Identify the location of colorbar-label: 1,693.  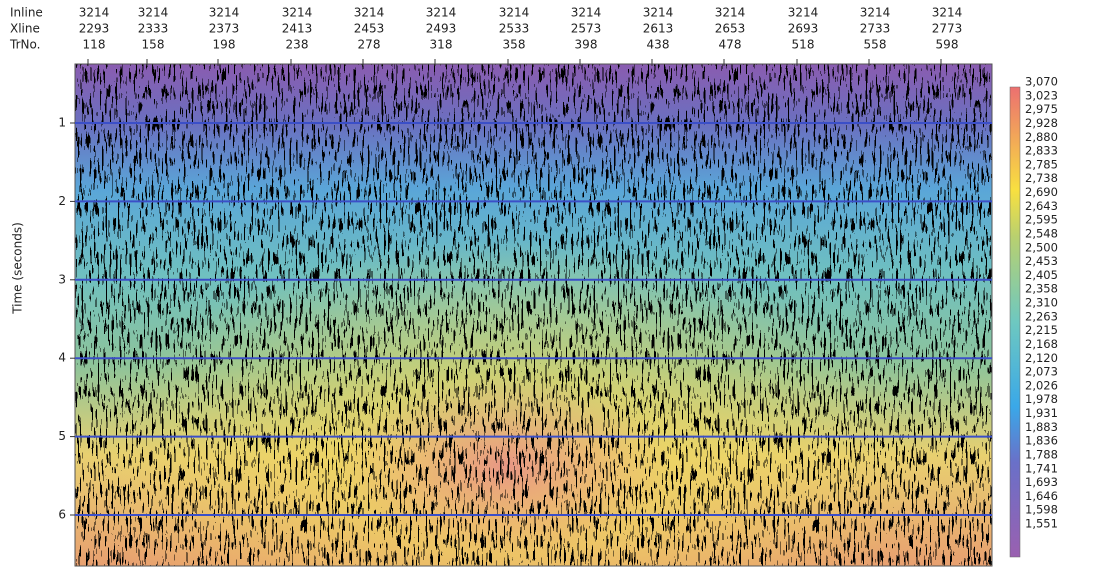
(1041, 482).